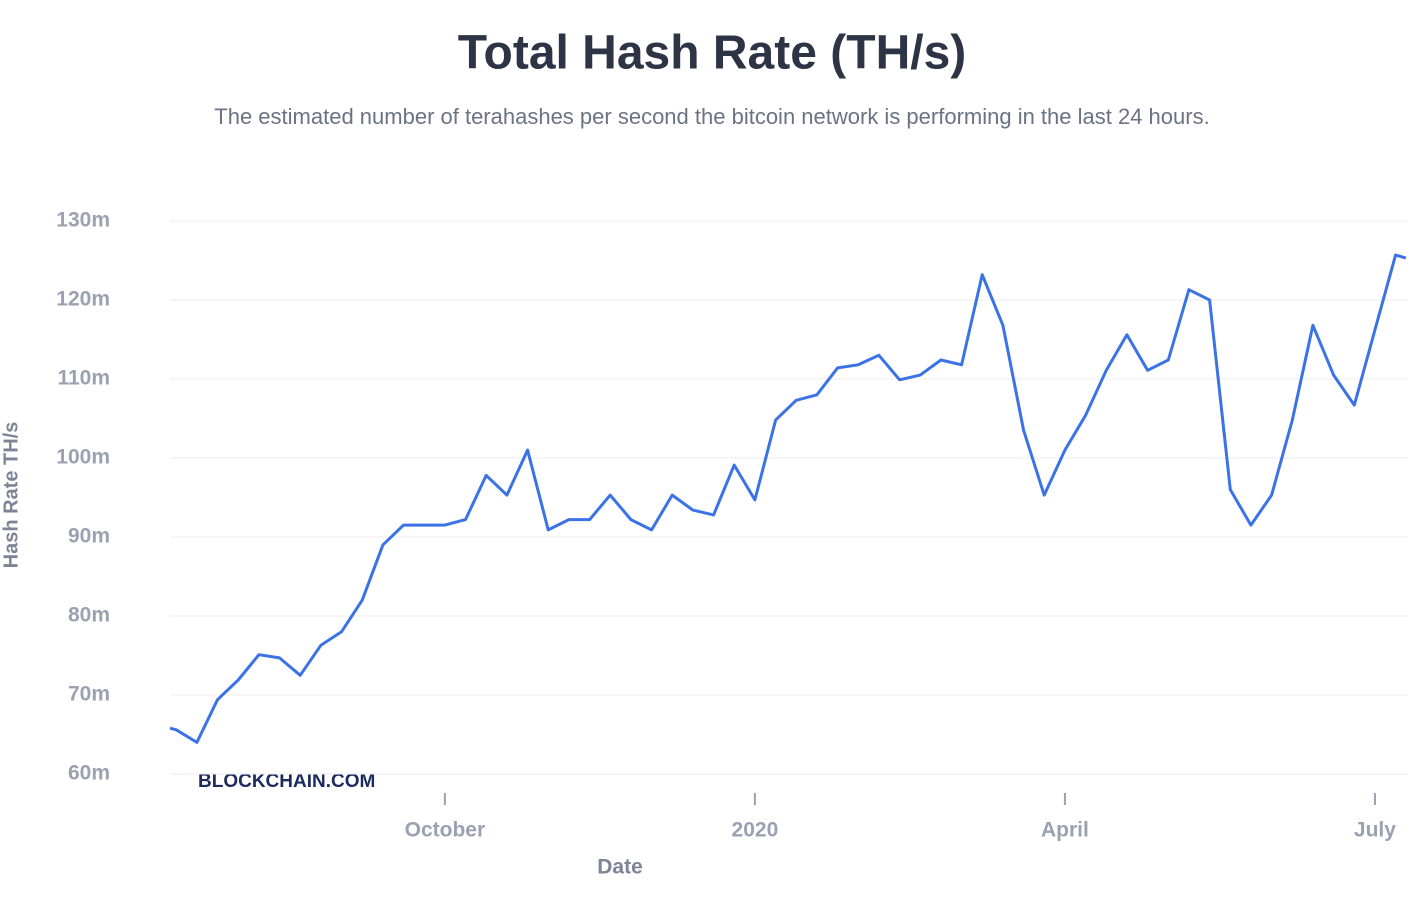 The image size is (1416, 904). Describe the element at coordinates (1065, 830) in the screenshot. I see `x-tick-label: April` at that location.